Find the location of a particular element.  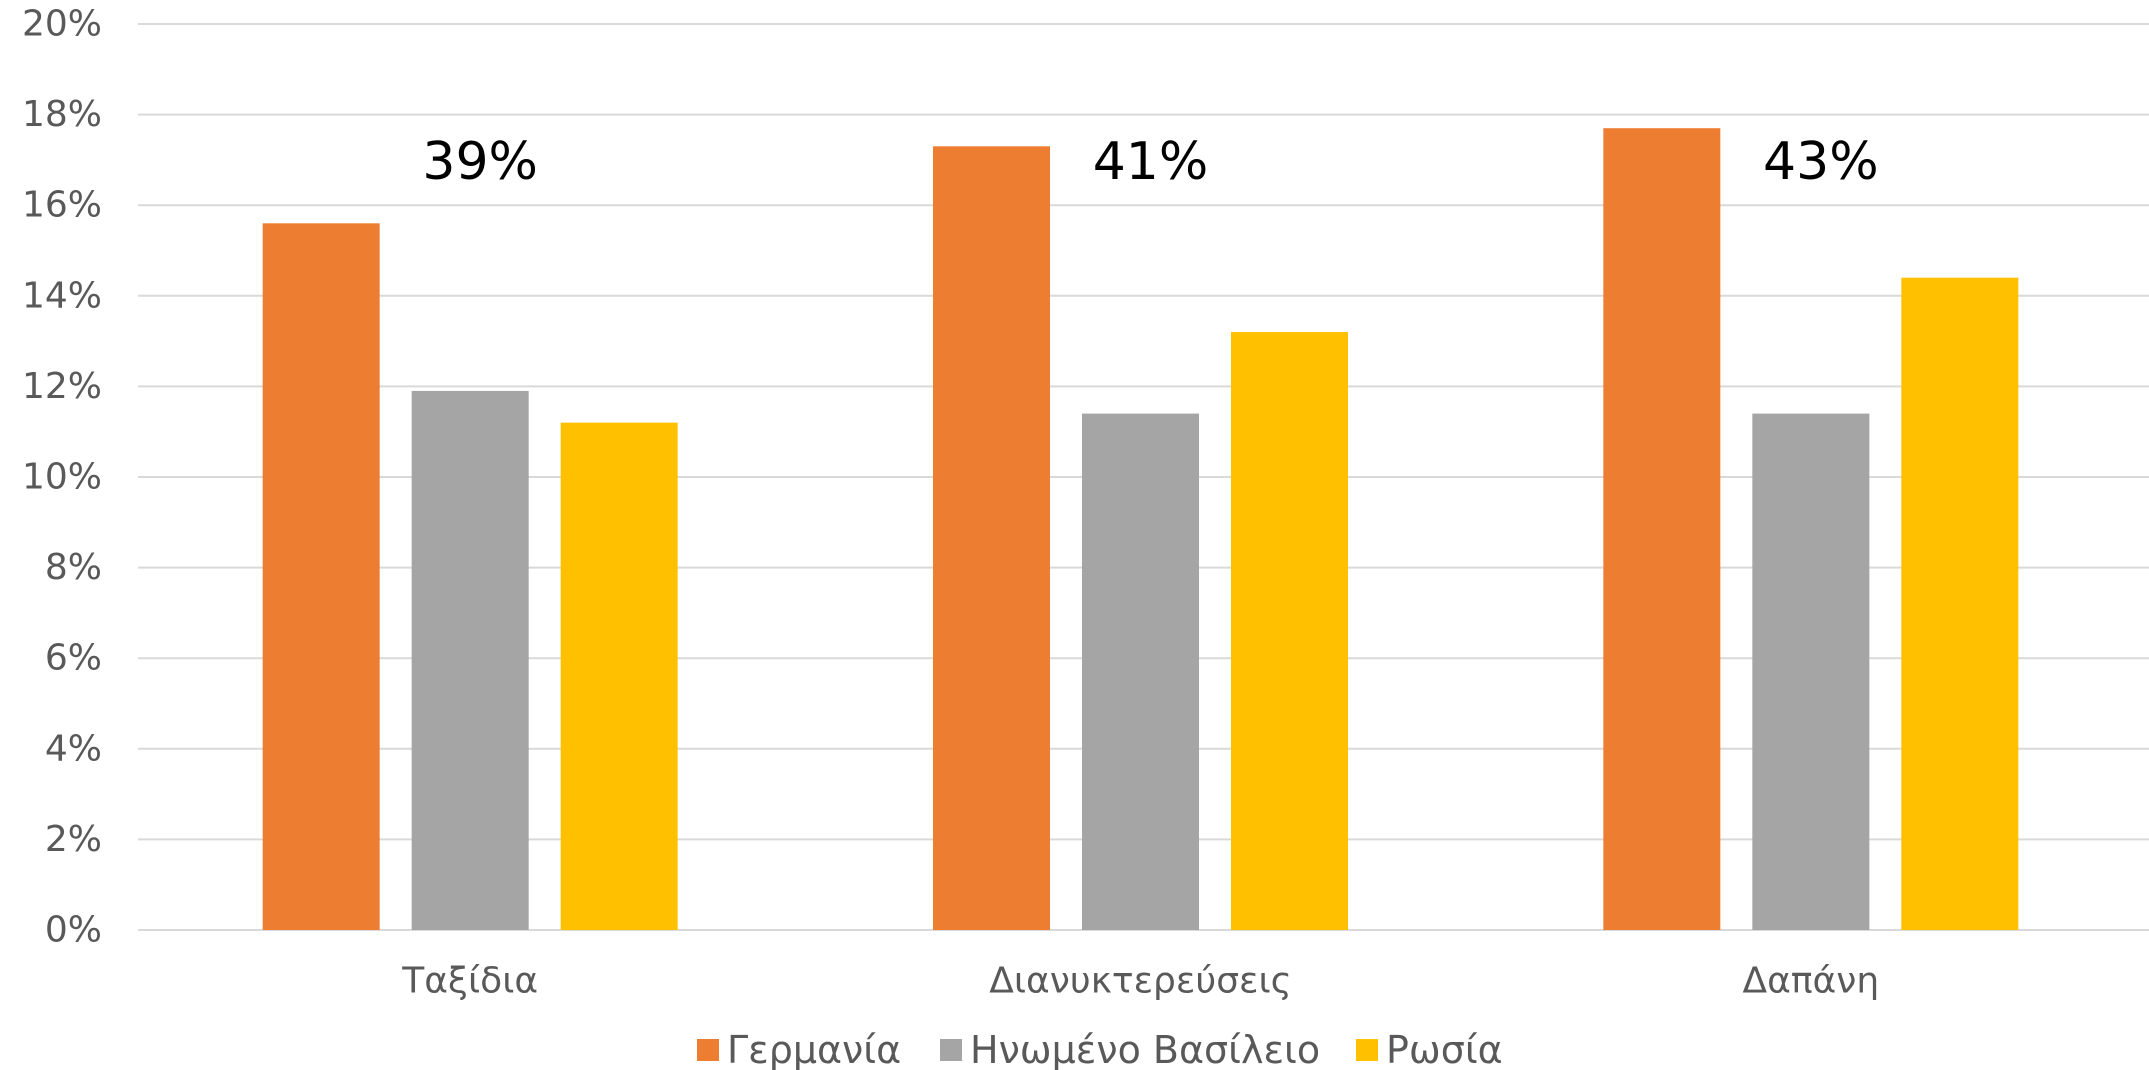

legend-label: Γερμανία is located at coordinates (814, 1049).